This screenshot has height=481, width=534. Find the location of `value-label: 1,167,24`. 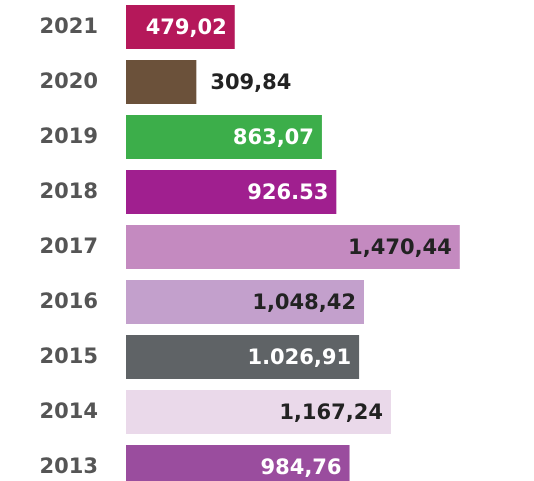

value-label: 1,167,24 is located at coordinates (331, 412).